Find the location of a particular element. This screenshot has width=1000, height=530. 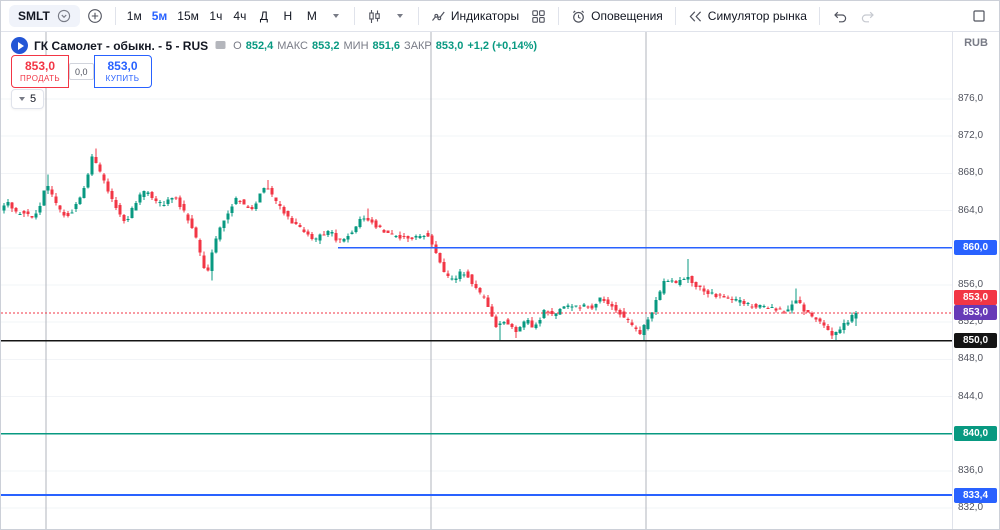

order-panel: 853,0 ПРОДАТЬ 0,0 853,0 КУПИТЬ is located at coordinates (81, 71).